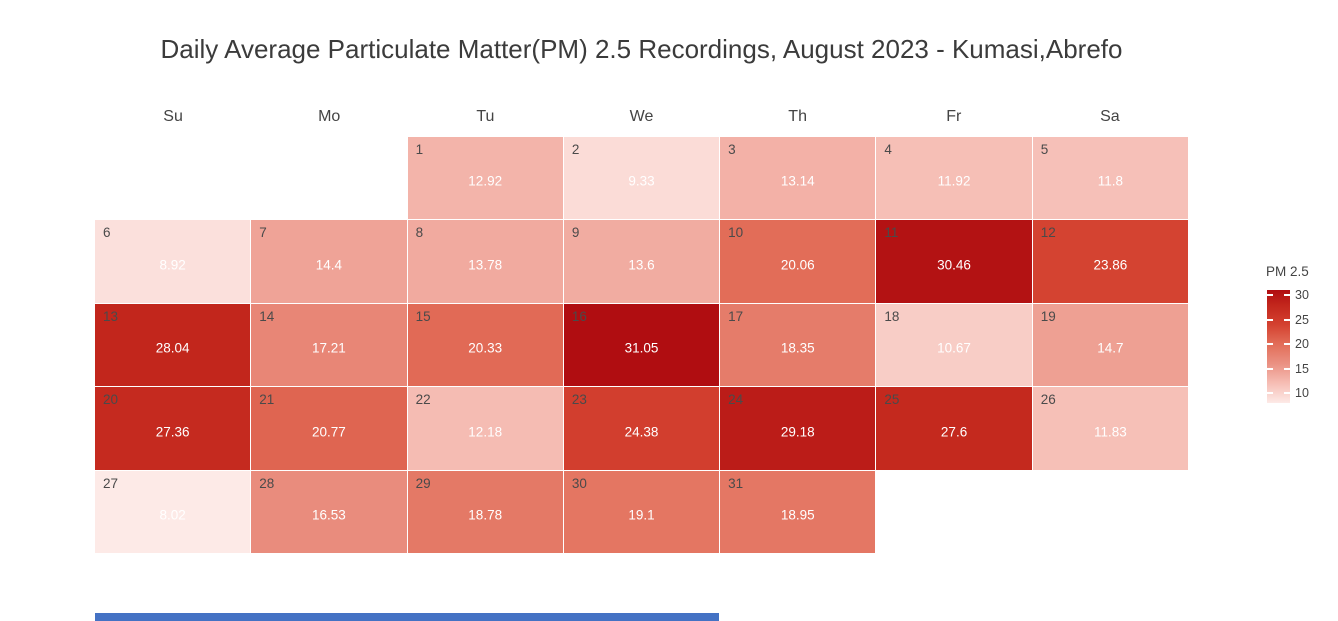  What do you see at coordinates (1287, 271) in the screenshot?
I see `colorbar-title: PM 2.5` at bounding box center [1287, 271].